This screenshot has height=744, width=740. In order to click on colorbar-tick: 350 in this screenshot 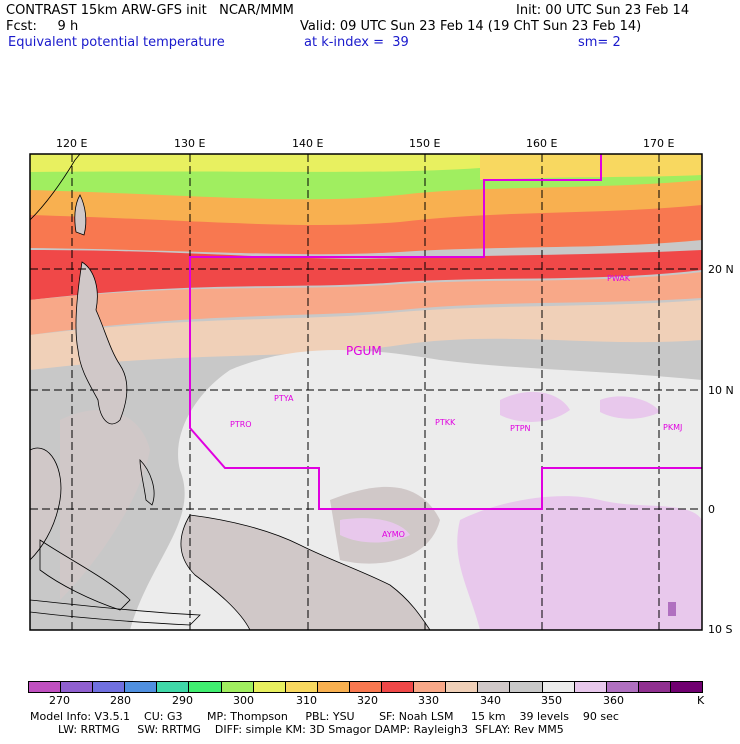, I will do `click(551, 700)`.